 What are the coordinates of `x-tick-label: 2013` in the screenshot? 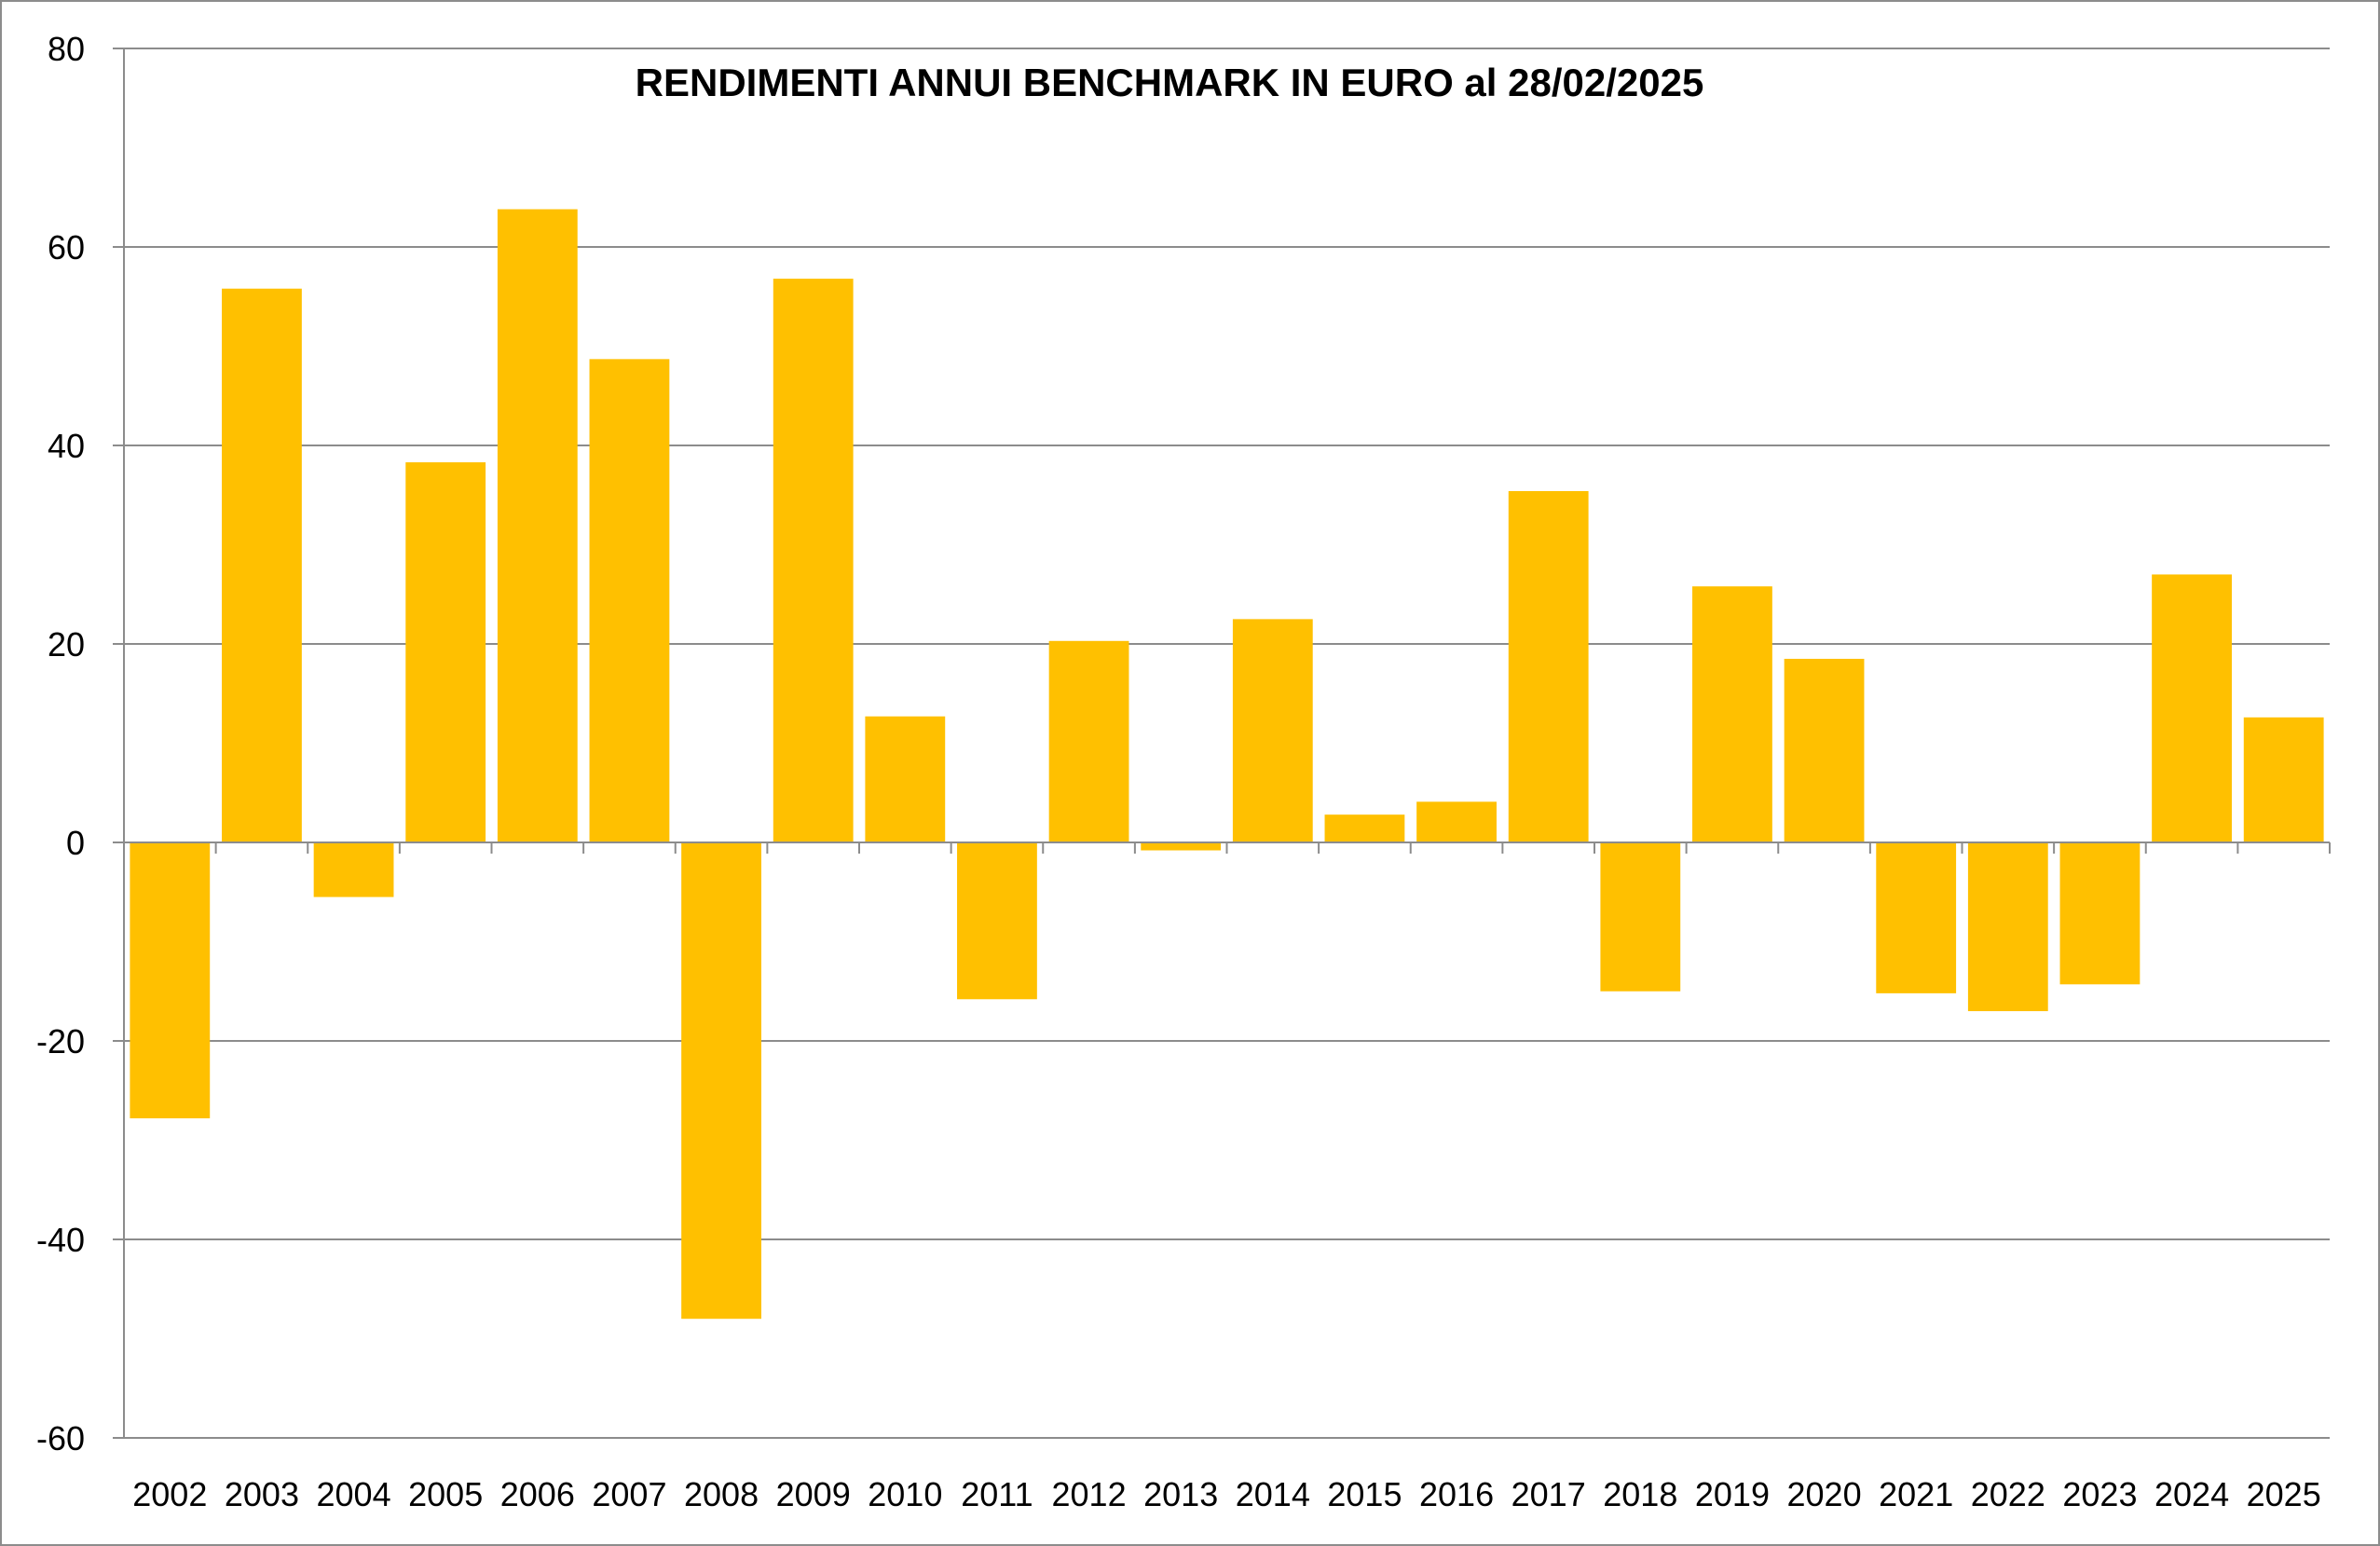 It's located at (1180, 1494).